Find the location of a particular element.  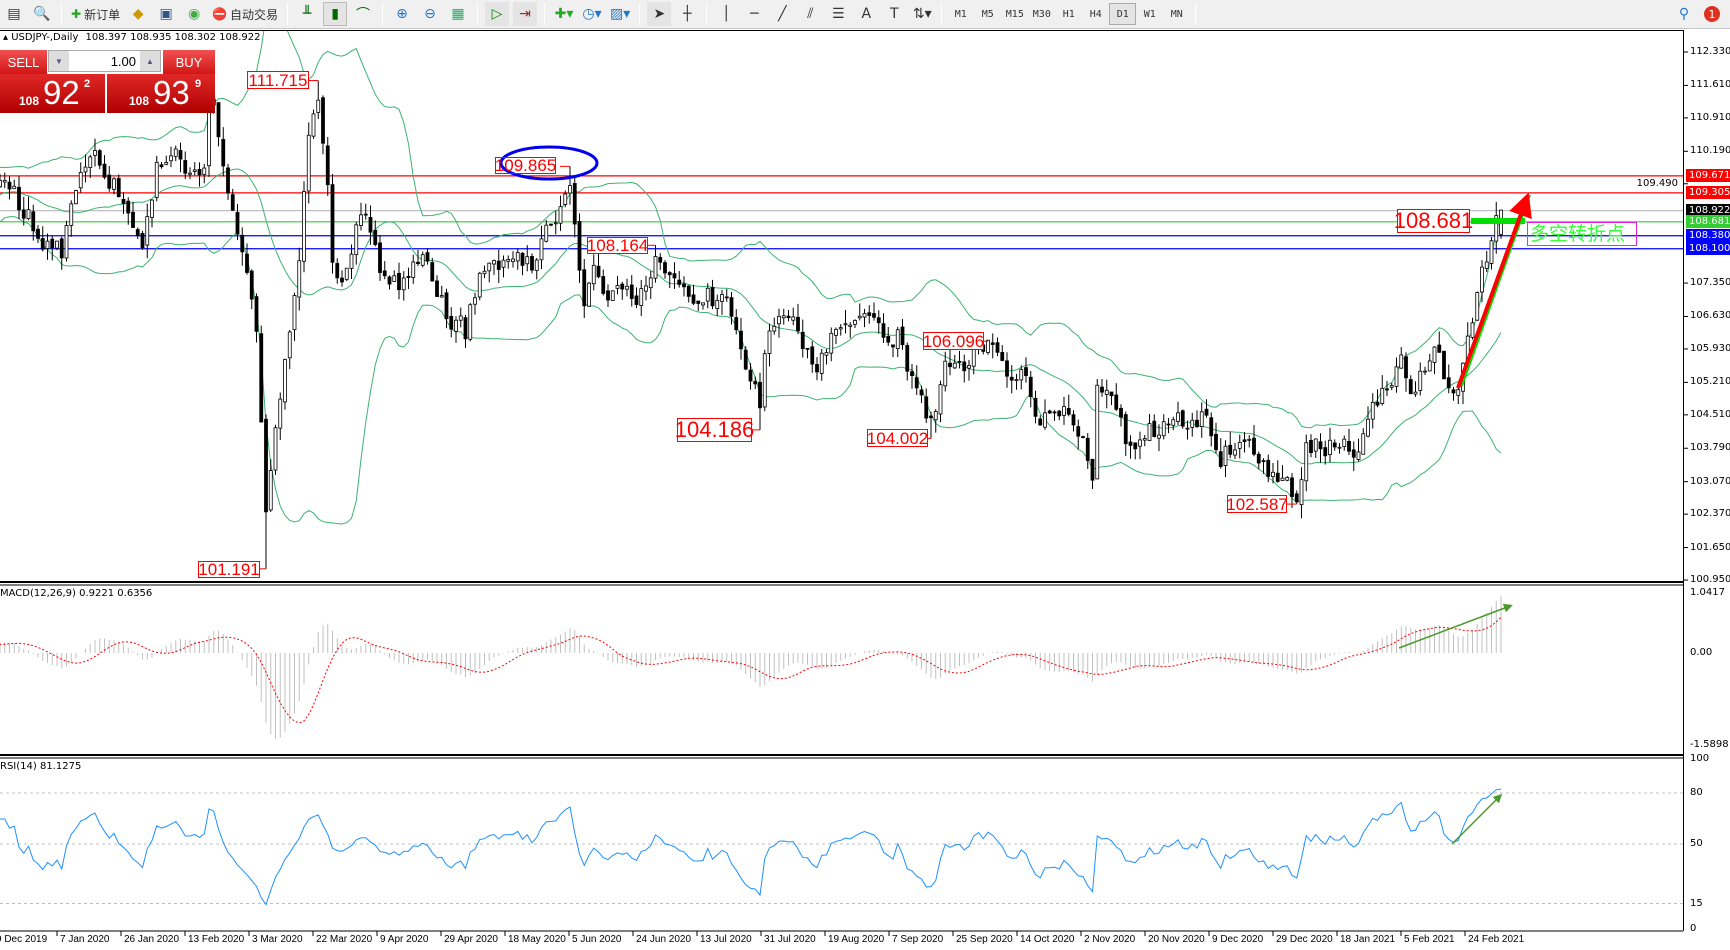

timeframe-m1: M1 is located at coordinates (960, 14).